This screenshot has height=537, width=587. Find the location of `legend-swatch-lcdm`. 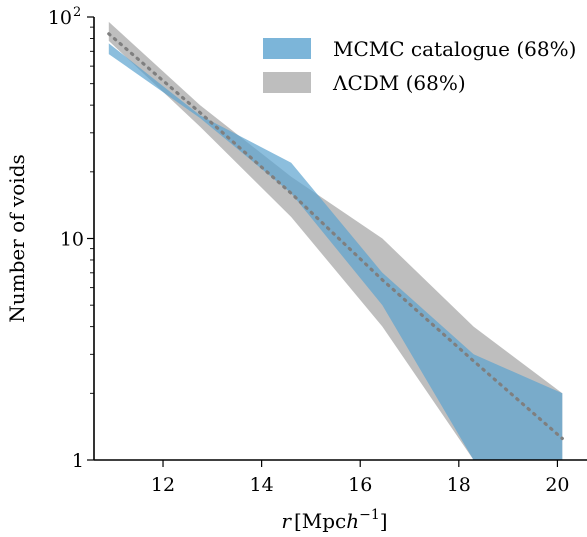

legend-swatch-lcdm is located at coordinates (287, 82).